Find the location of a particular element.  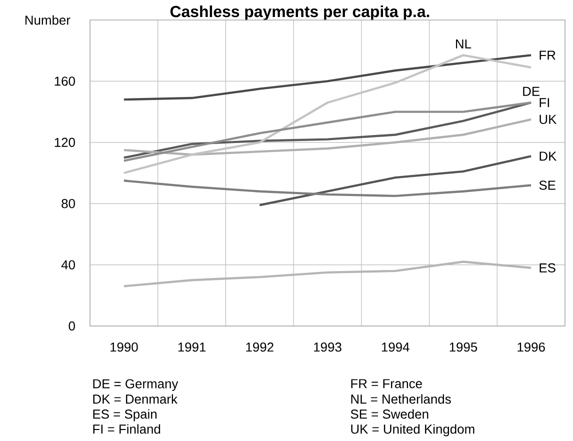

x-tick-label: 1995 is located at coordinates (464, 347).